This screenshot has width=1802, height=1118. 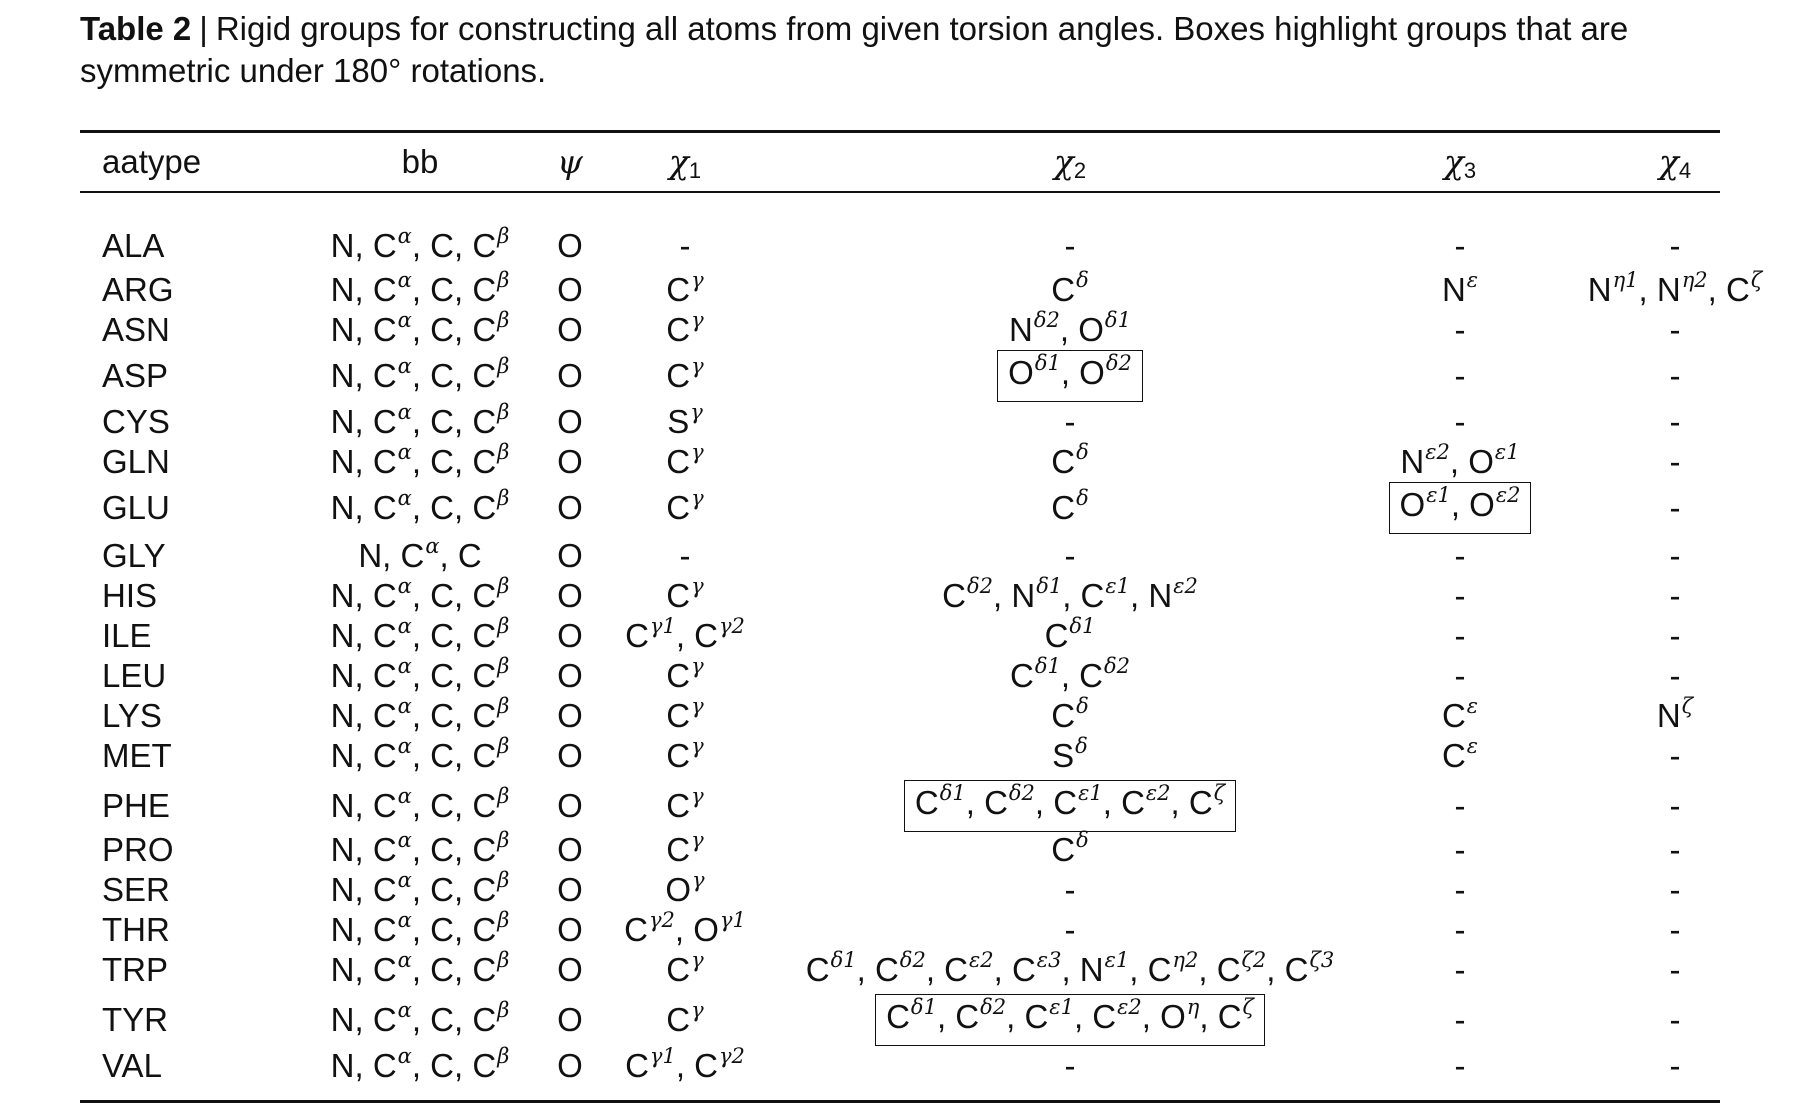 What do you see at coordinates (1460, 162) in the screenshot?
I see `header-chi3: χ3` at bounding box center [1460, 162].